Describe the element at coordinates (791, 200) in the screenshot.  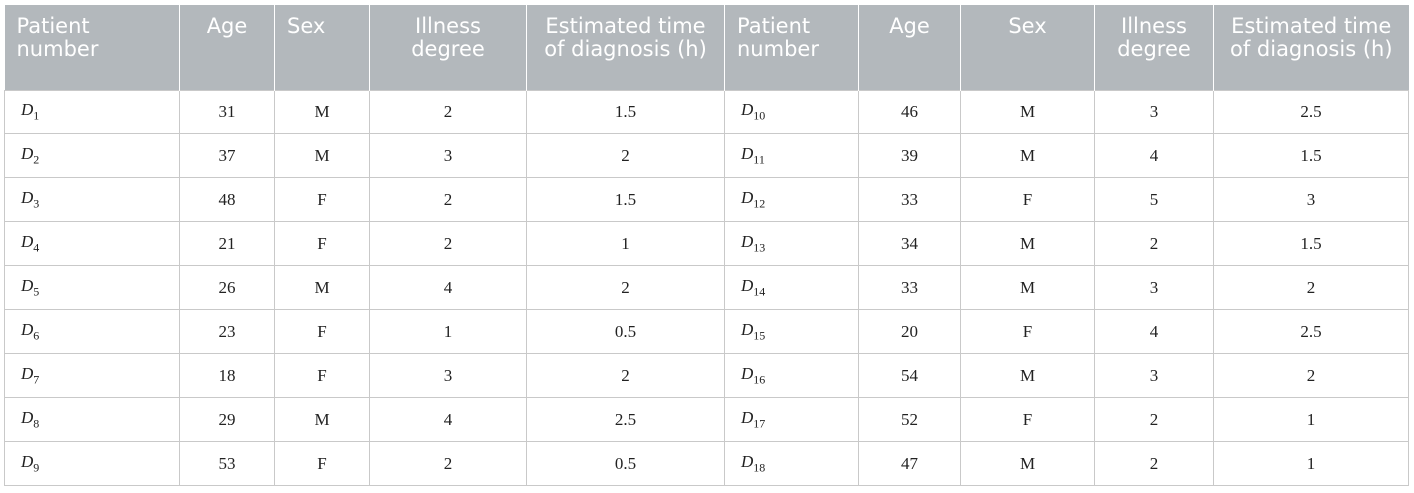
I see `patient-id-cell: D12` at that location.